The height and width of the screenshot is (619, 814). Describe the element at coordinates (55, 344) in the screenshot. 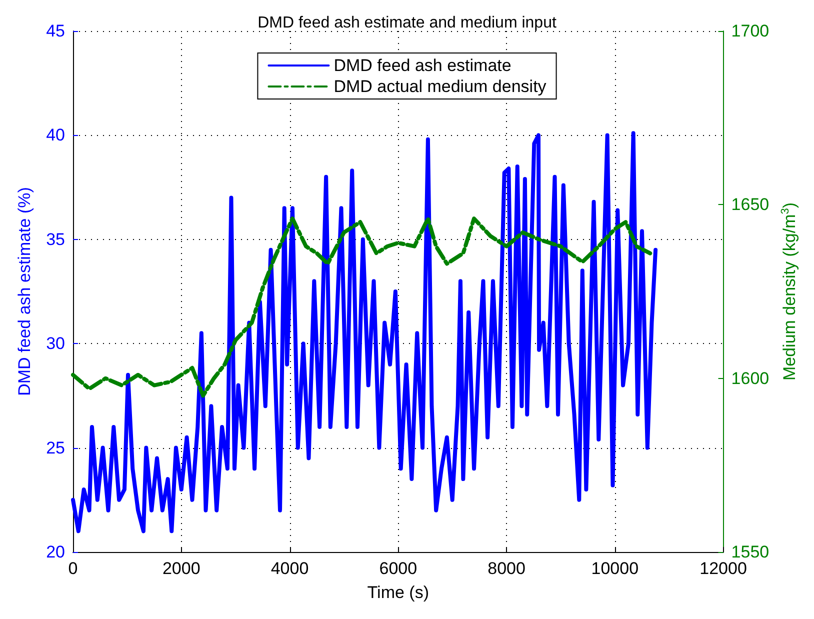

I see `y-tick-label: 30` at that location.